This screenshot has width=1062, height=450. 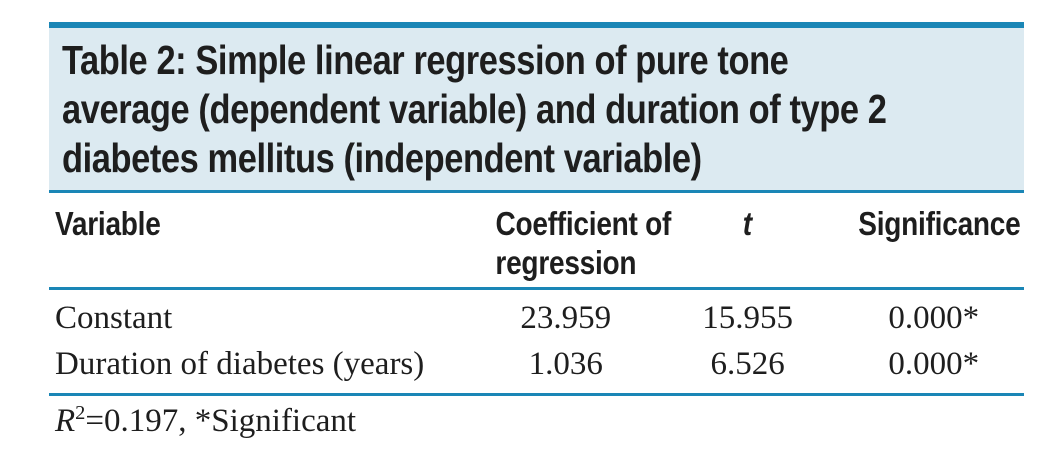 I want to click on column-header-coefficient-line1: Coefficient of, so click(x=583, y=223).